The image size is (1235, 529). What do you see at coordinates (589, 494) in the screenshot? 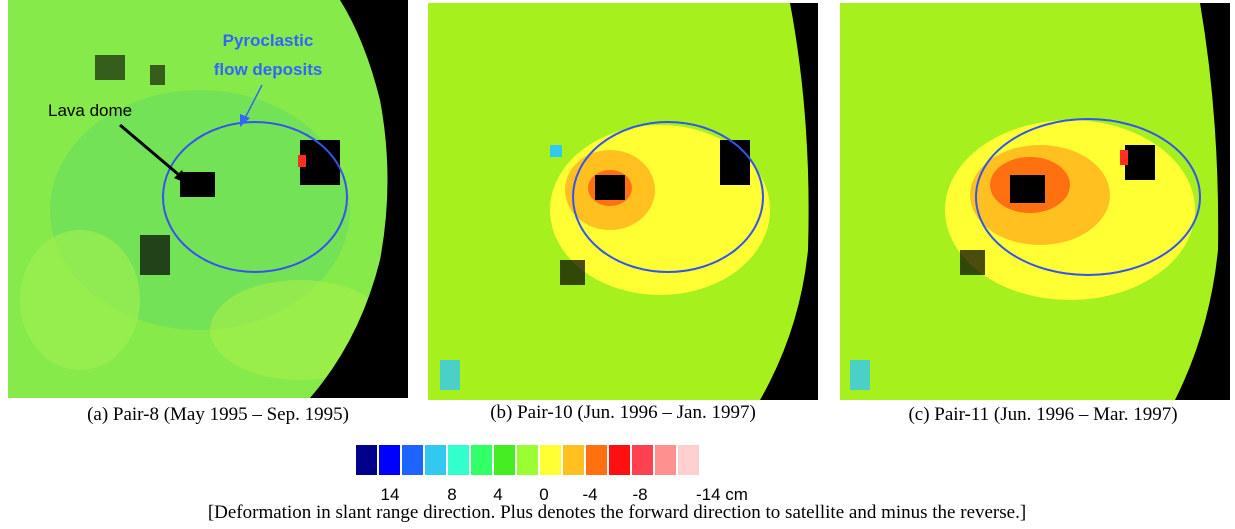
I see `colorbar-label: -4` at bounding box center [589, 494].